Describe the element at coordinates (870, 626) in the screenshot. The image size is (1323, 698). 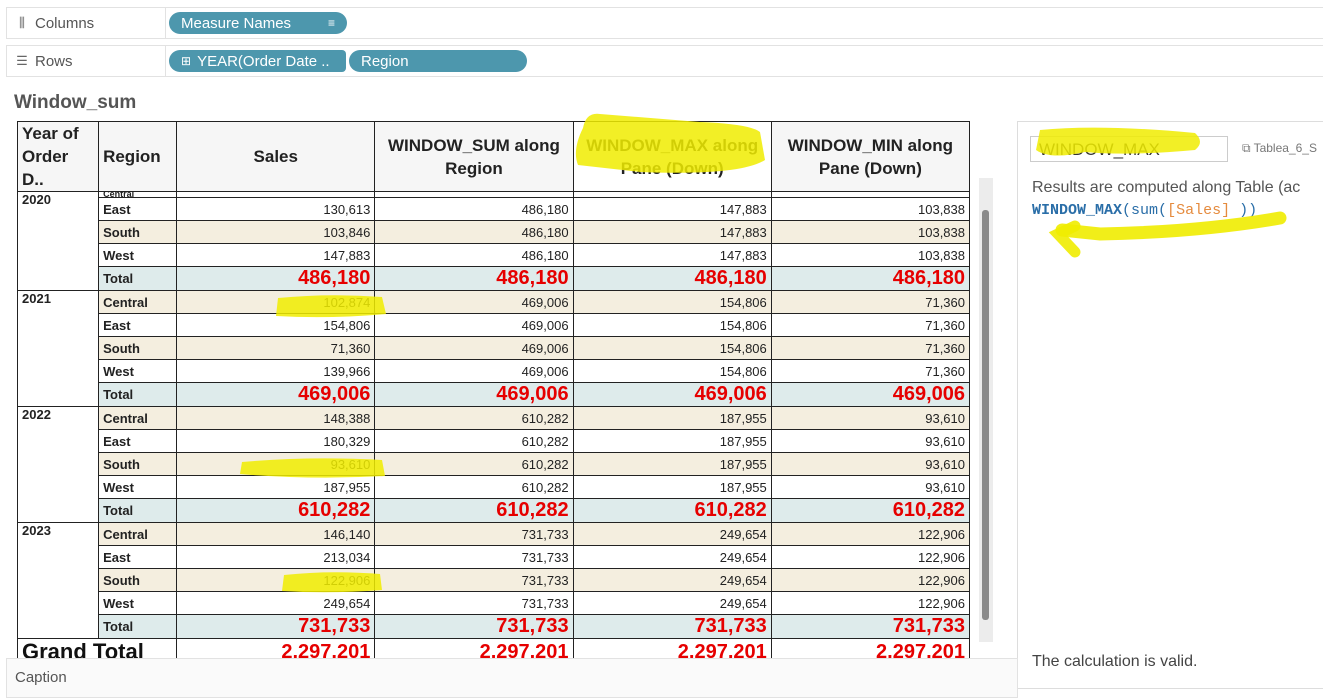
I see `total-value-wmin: 731,733` at that location.